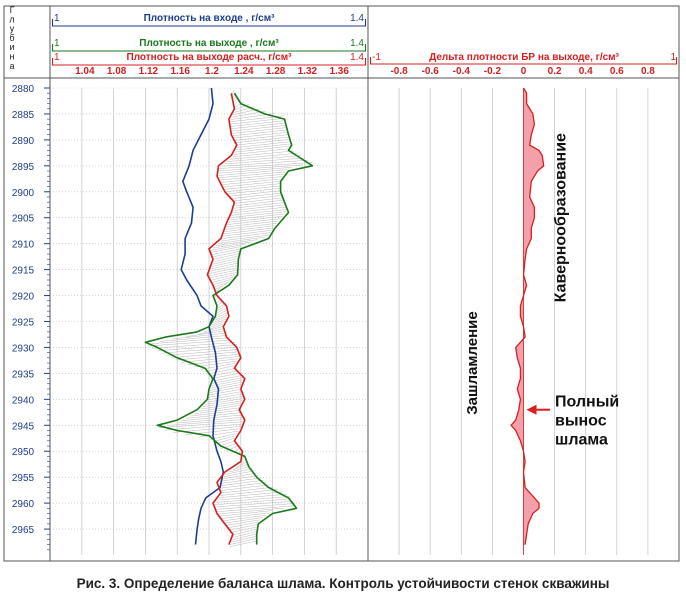 The width and height of the screenshot is (686, 600). What do you see at coordinates (57, 43) in the screenshot?
I see `scale-min-label-1: 1` at bounding box center [57, 43].